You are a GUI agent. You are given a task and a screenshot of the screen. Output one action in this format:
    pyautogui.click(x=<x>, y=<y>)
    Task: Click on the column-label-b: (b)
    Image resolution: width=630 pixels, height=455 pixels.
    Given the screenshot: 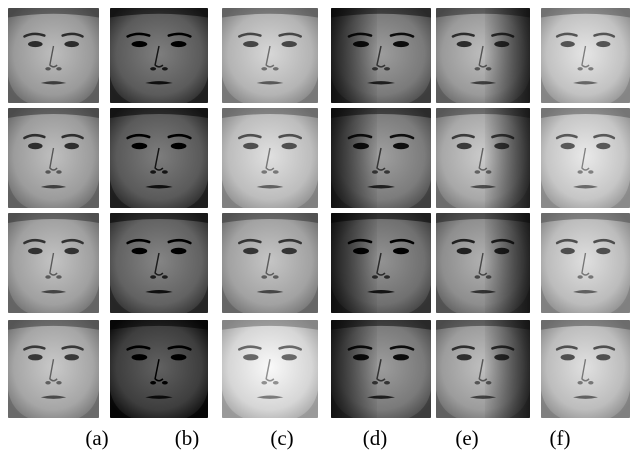 What is the action you would take?
    pyautogui.click(x=187, y=438)
    